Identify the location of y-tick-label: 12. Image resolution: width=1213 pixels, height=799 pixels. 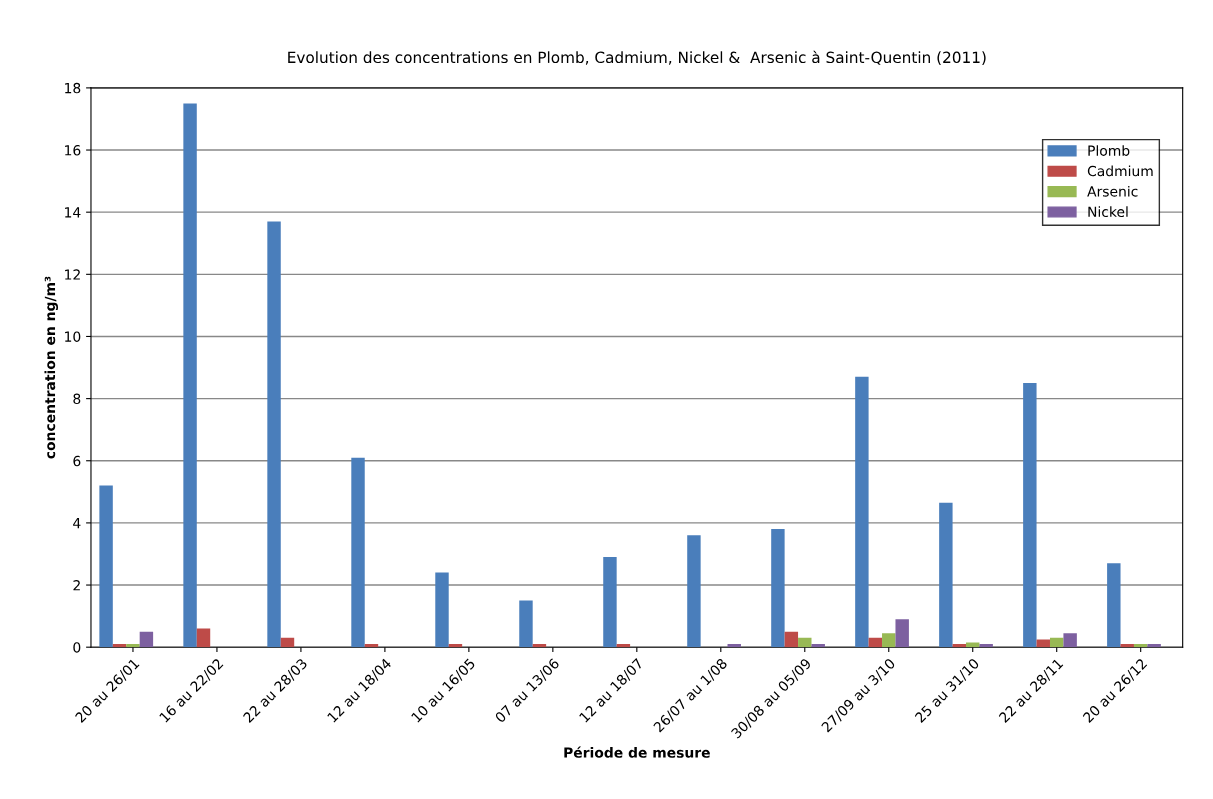
(72, 274).